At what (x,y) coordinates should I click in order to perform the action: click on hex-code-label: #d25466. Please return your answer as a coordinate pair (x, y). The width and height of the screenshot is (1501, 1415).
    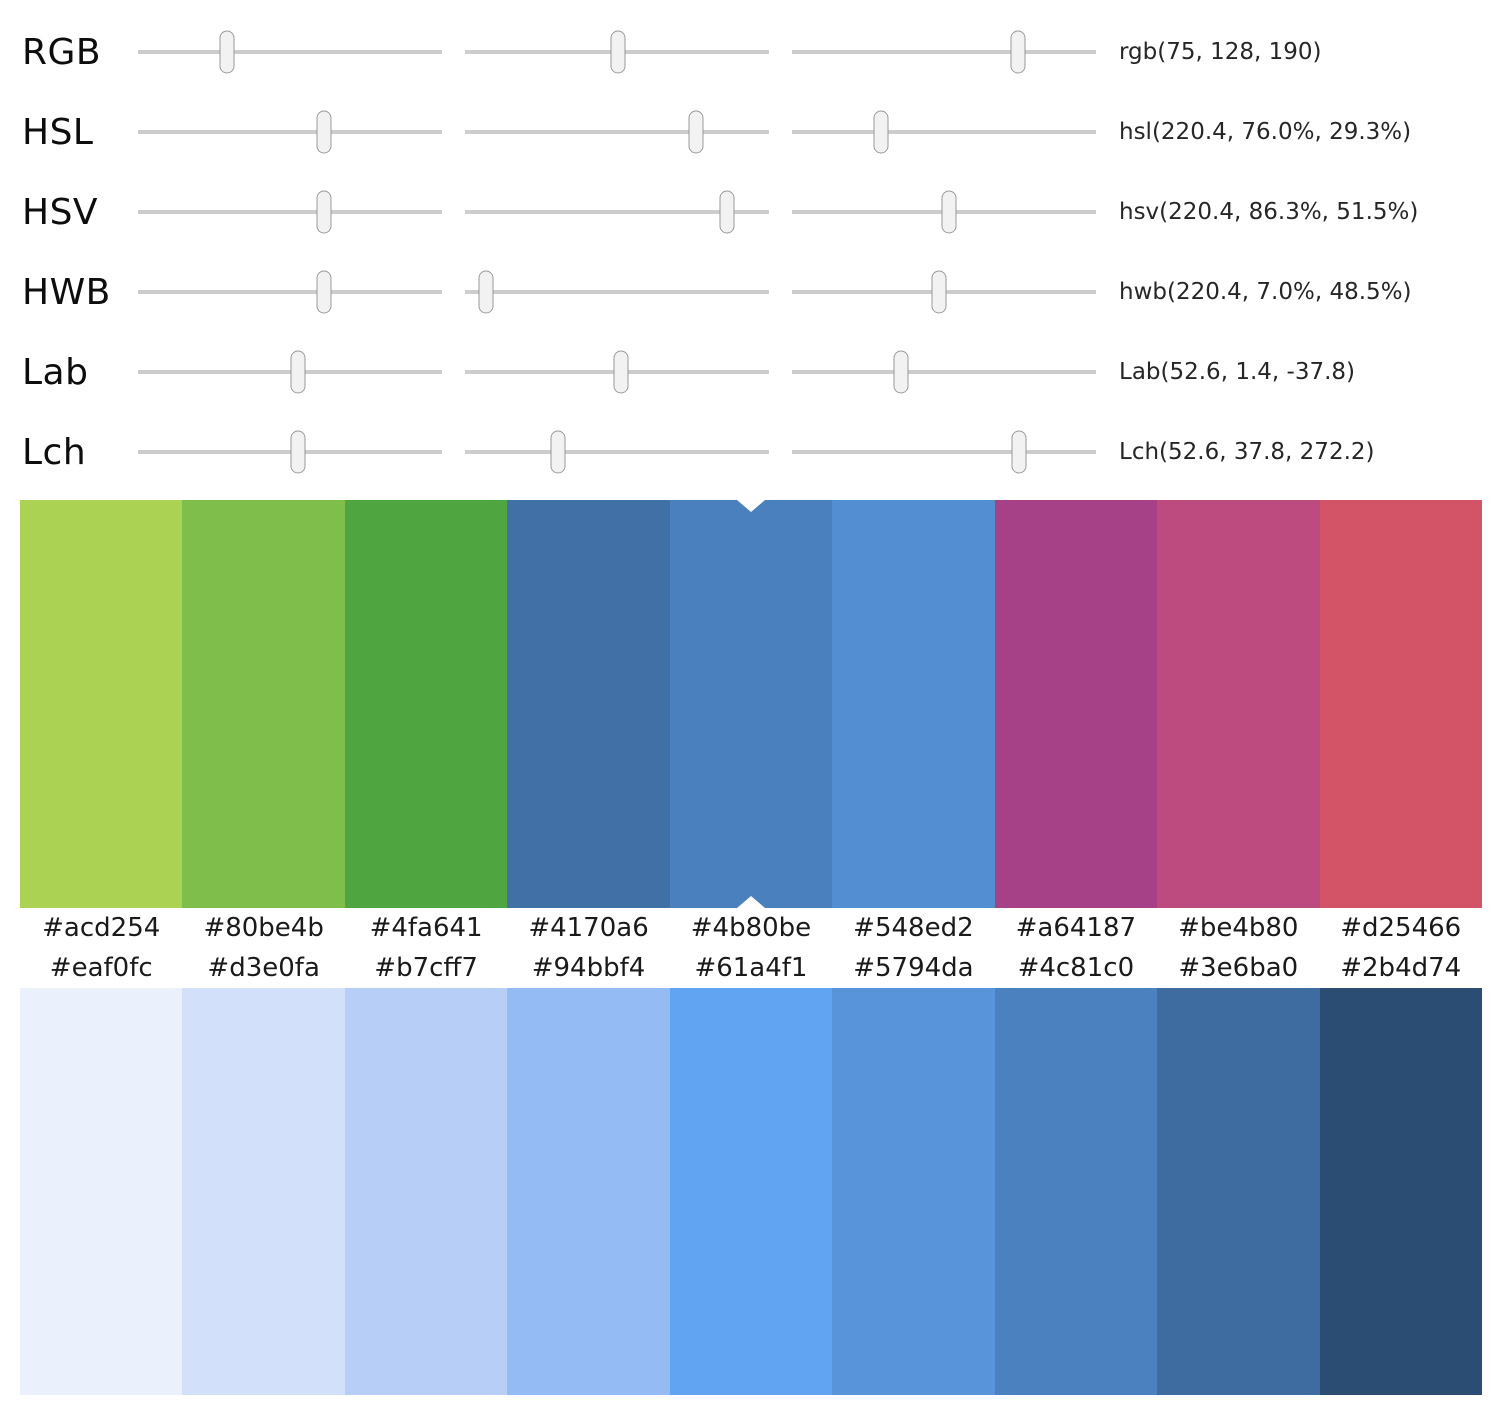
    Looking at the image, I should click on (1401, 928).